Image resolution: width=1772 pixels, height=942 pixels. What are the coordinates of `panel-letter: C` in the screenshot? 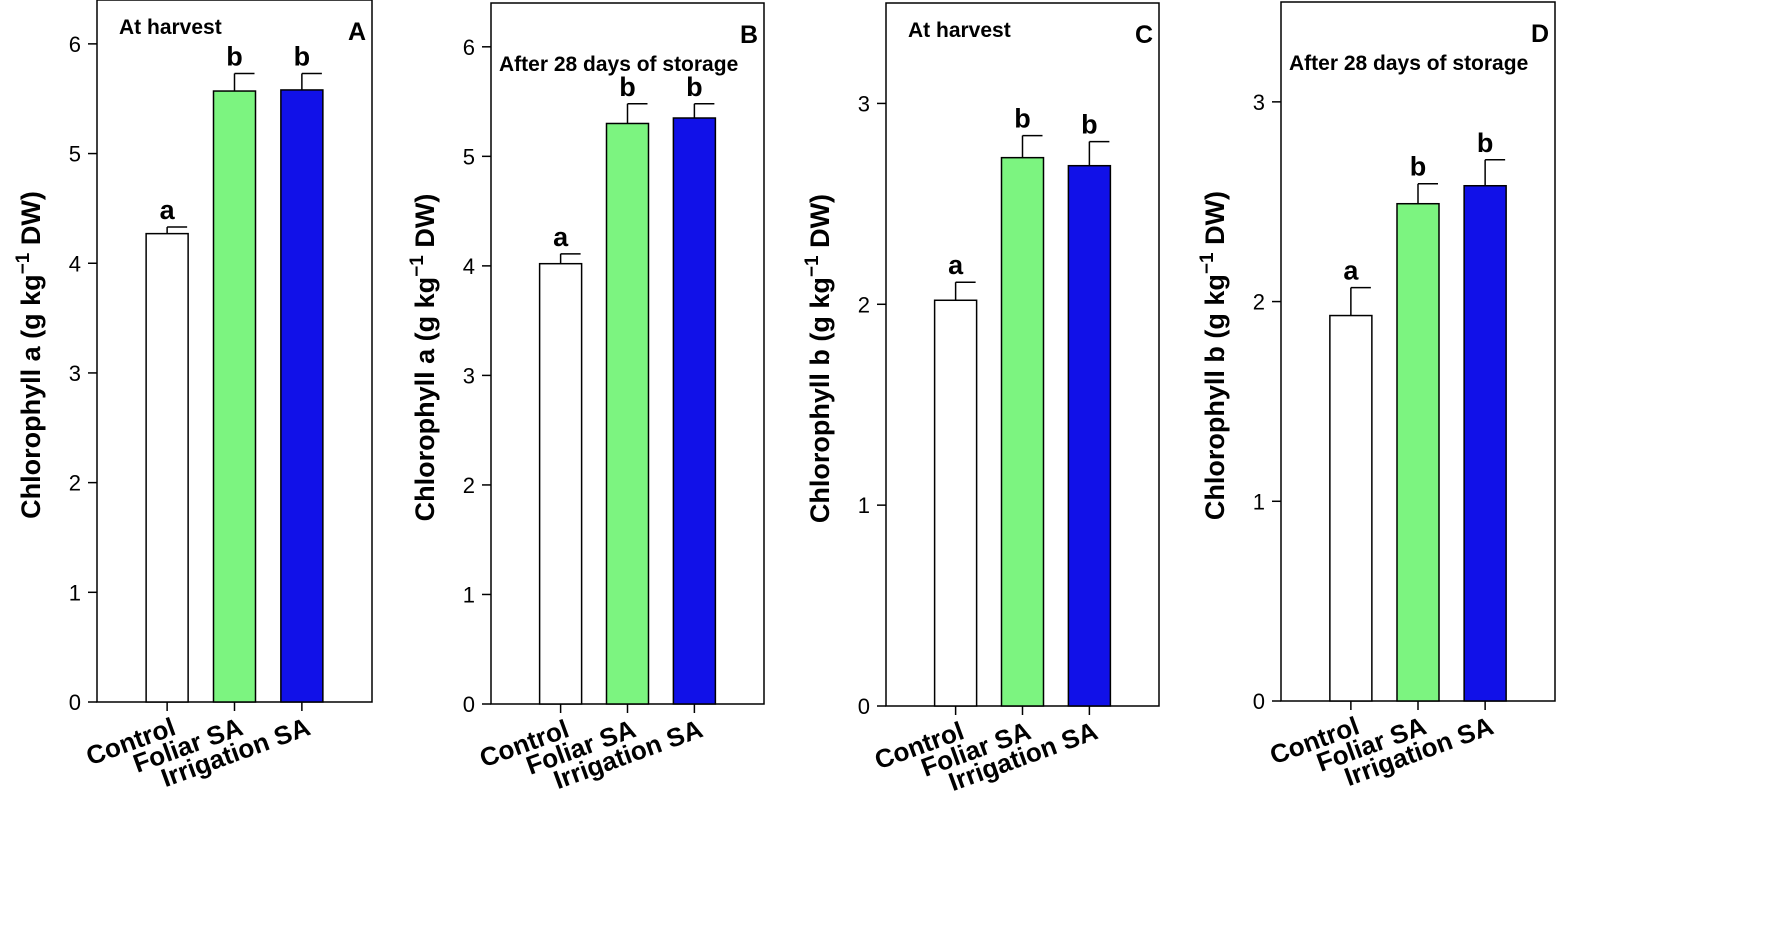 It's located at (1144, 35).